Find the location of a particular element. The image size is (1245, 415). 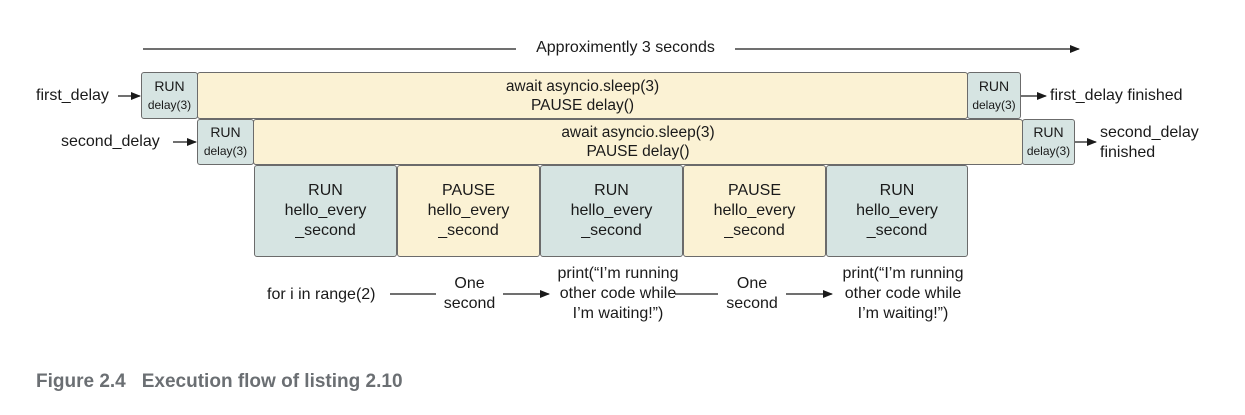

one-second-label-1: One second is located at coordinates (469, 293).